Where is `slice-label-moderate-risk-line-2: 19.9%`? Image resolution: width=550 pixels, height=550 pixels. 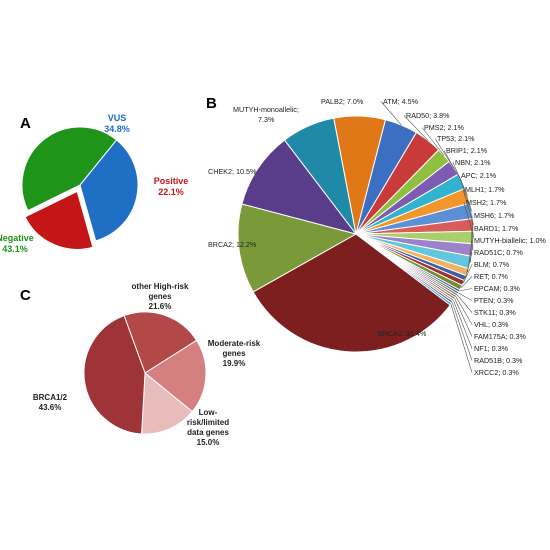 slice-label-moderate-risk-line-2: 19.9% is located at coordinates (234, 363).